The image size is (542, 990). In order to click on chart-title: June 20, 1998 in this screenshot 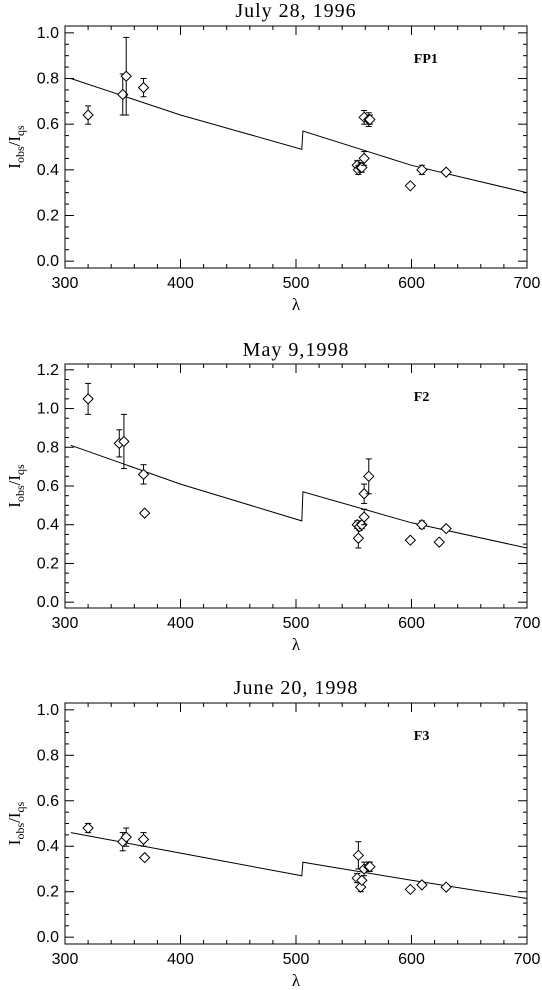, I will do `click(296, 688)`.